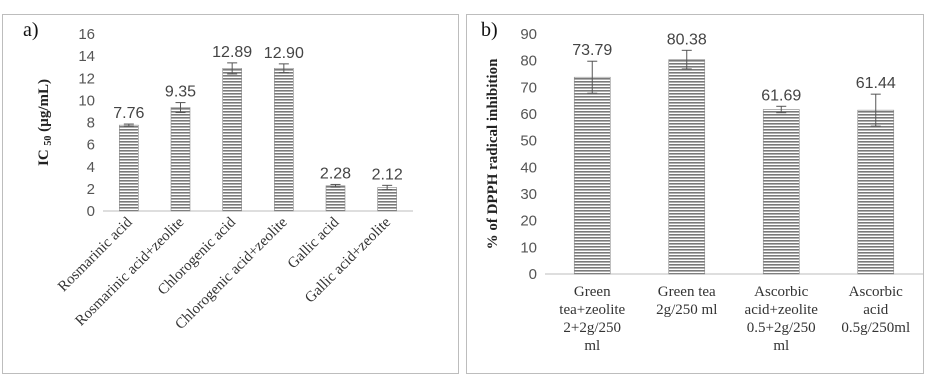  I want to click on chart-a-y-tick-label: 12, so click(86, 78).